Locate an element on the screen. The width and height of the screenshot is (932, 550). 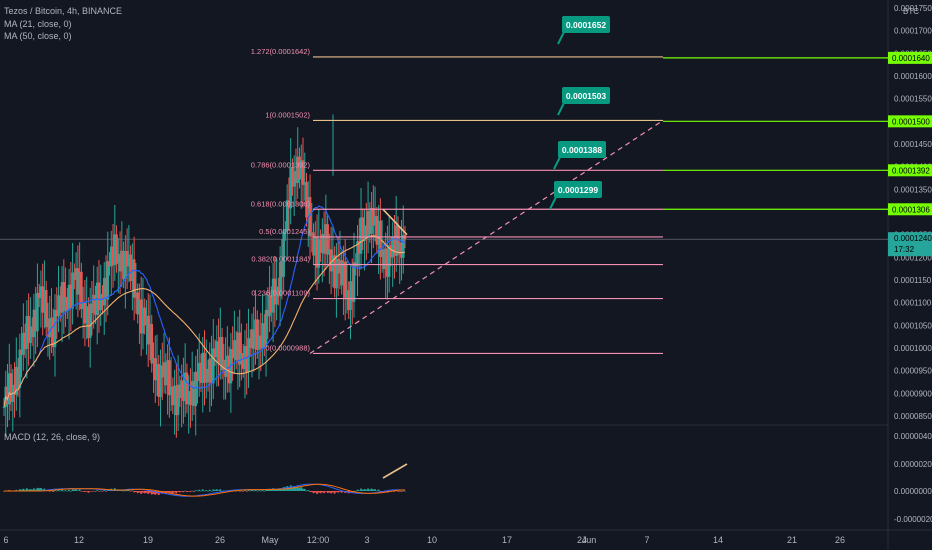
x-tick-label: 24 is located at coordinates (582, 540).